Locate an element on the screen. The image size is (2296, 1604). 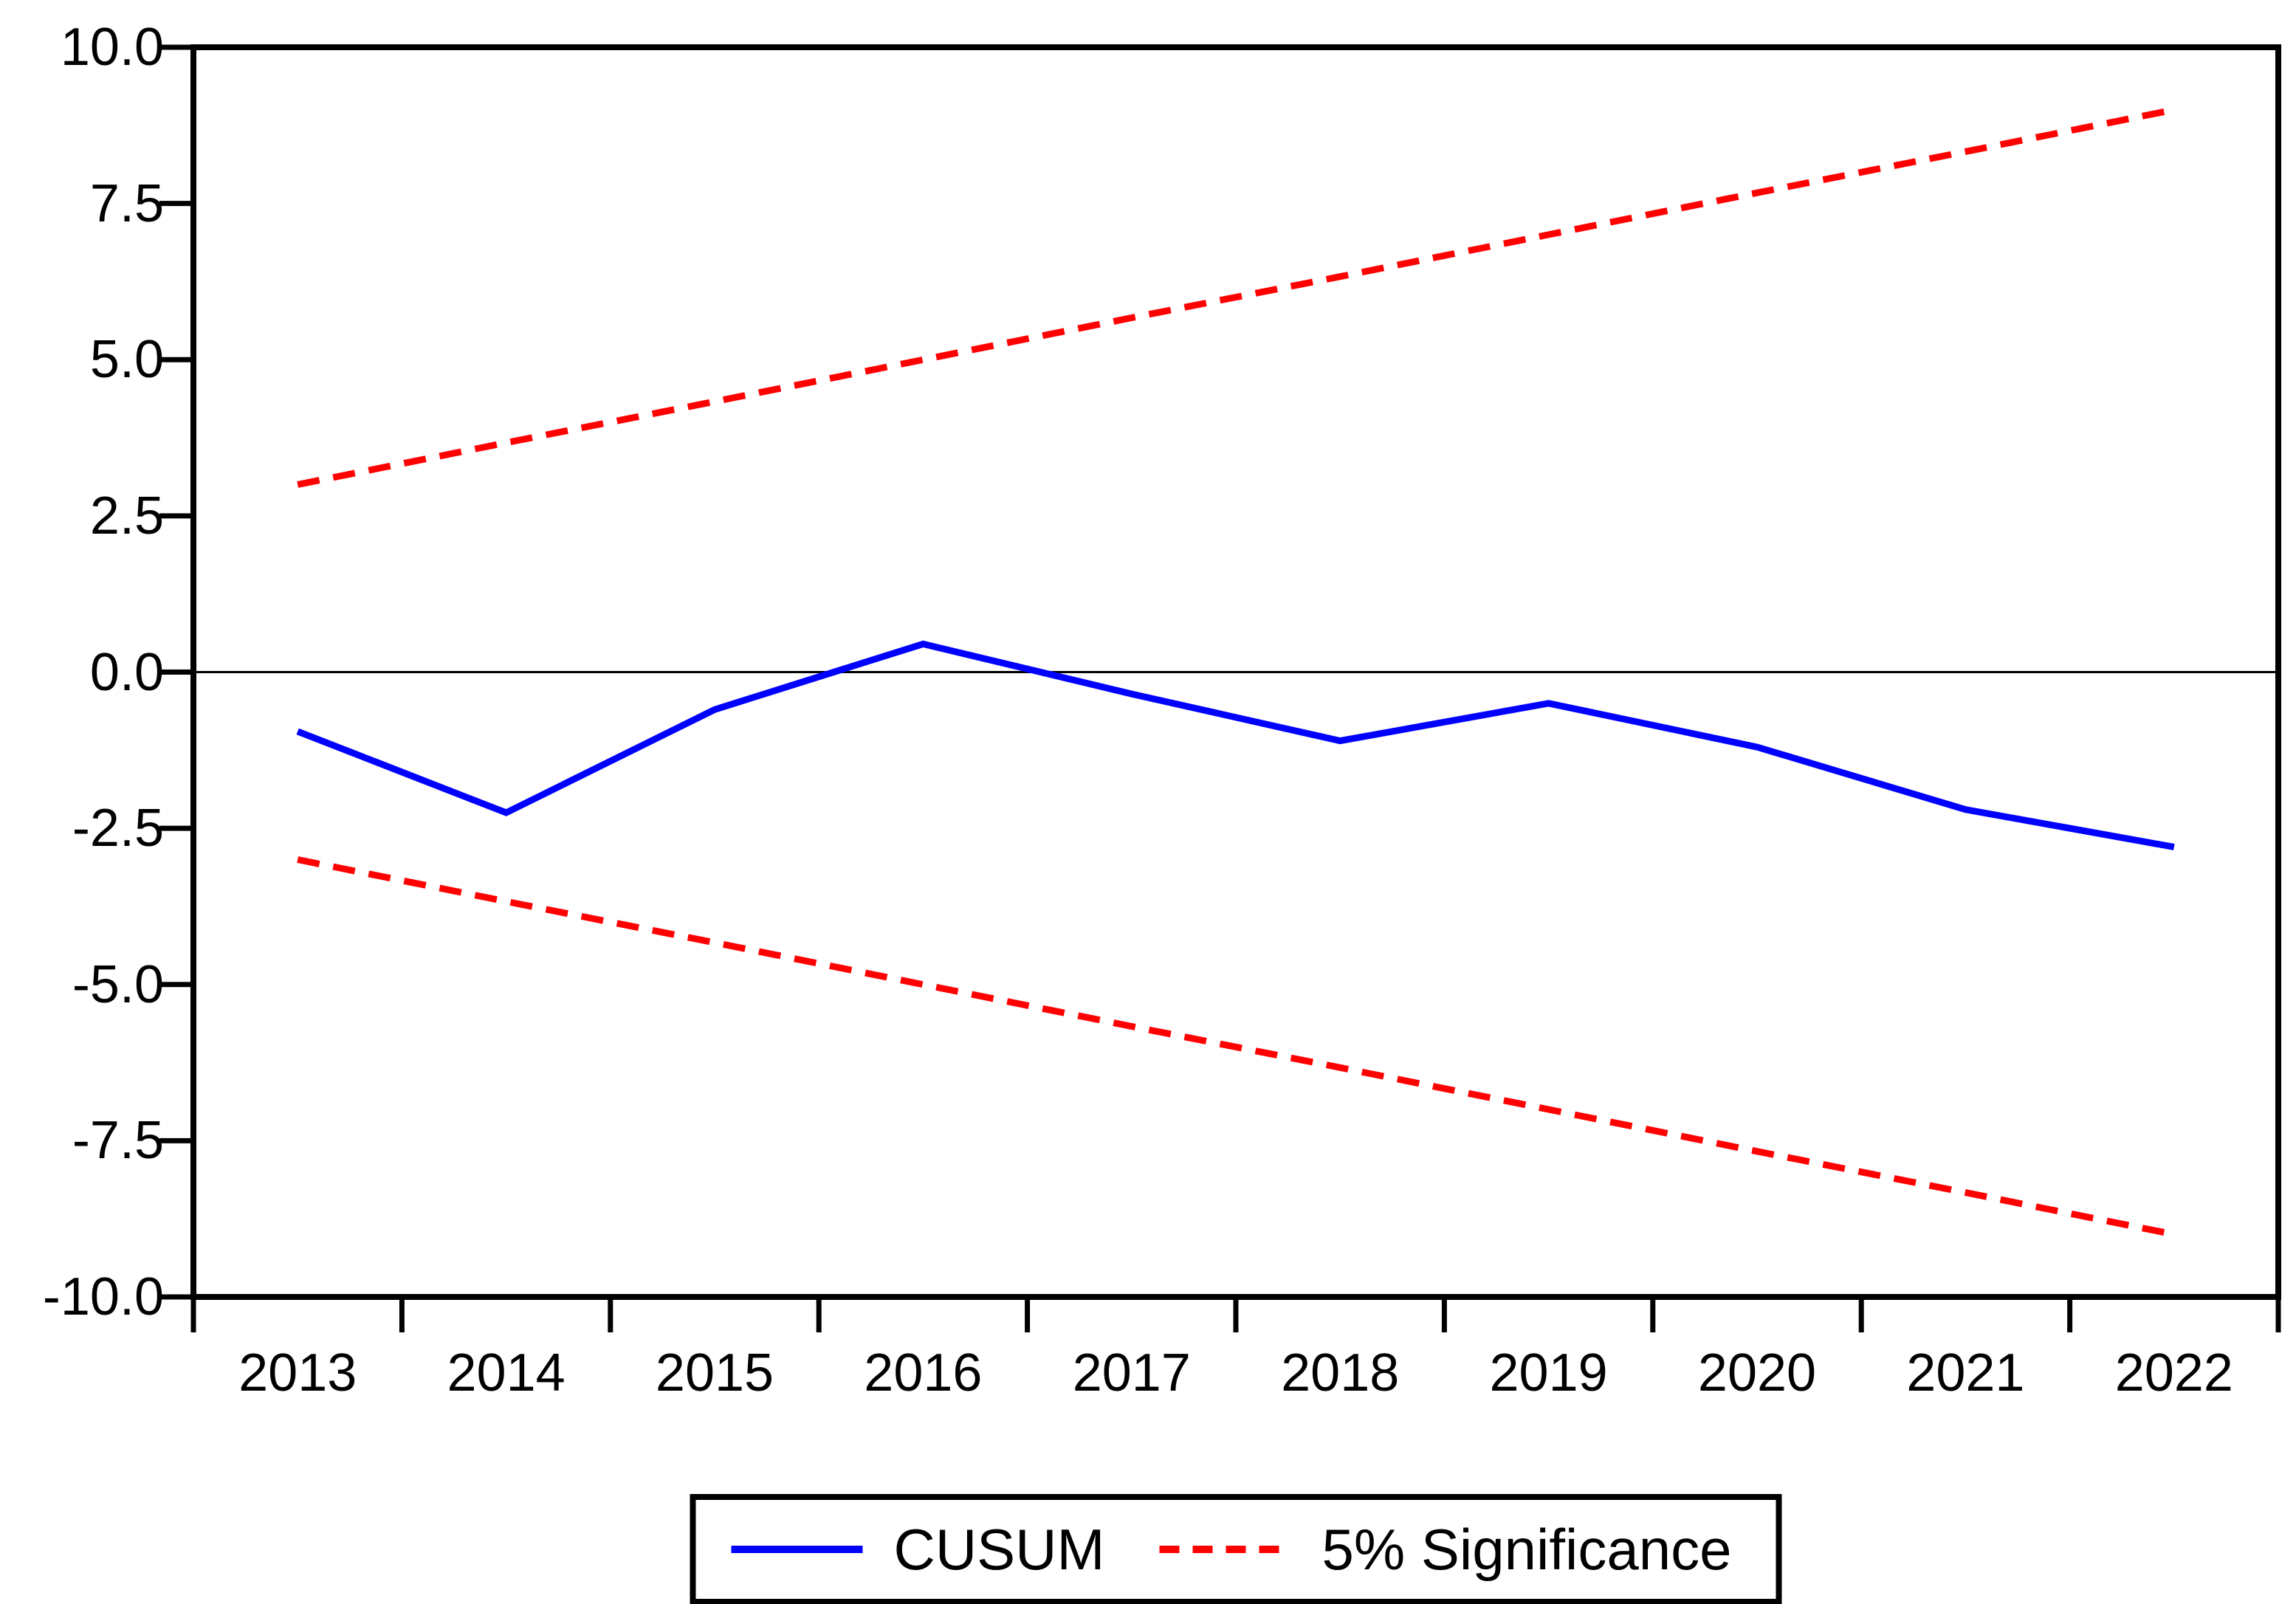
y-axis-tick-label: -2.5 is located at coordinates (118, 828).